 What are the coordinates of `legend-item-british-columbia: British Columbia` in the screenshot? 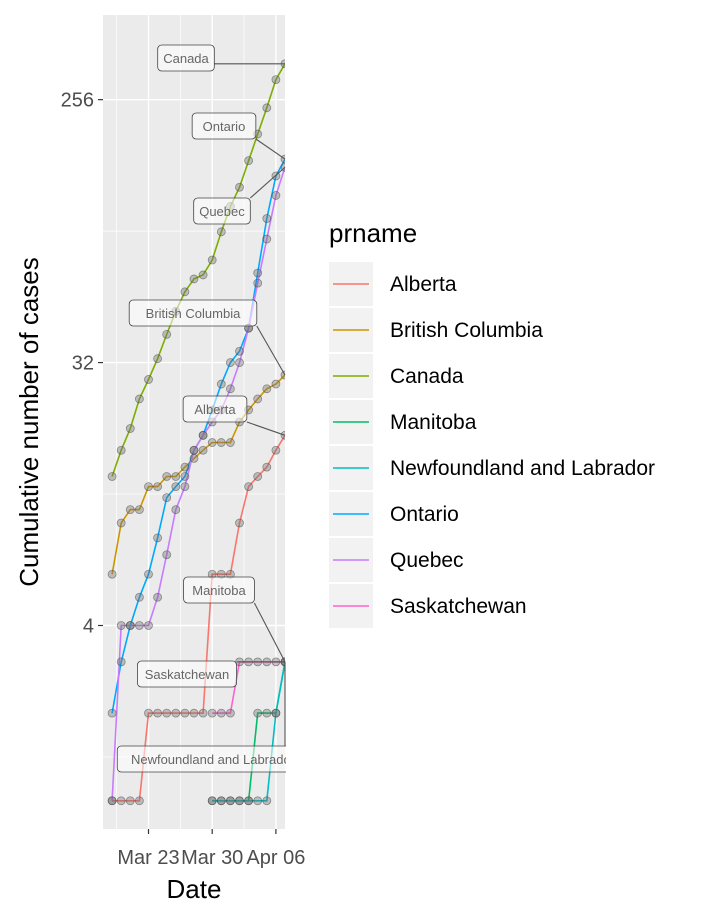 It's located at (436, 330).